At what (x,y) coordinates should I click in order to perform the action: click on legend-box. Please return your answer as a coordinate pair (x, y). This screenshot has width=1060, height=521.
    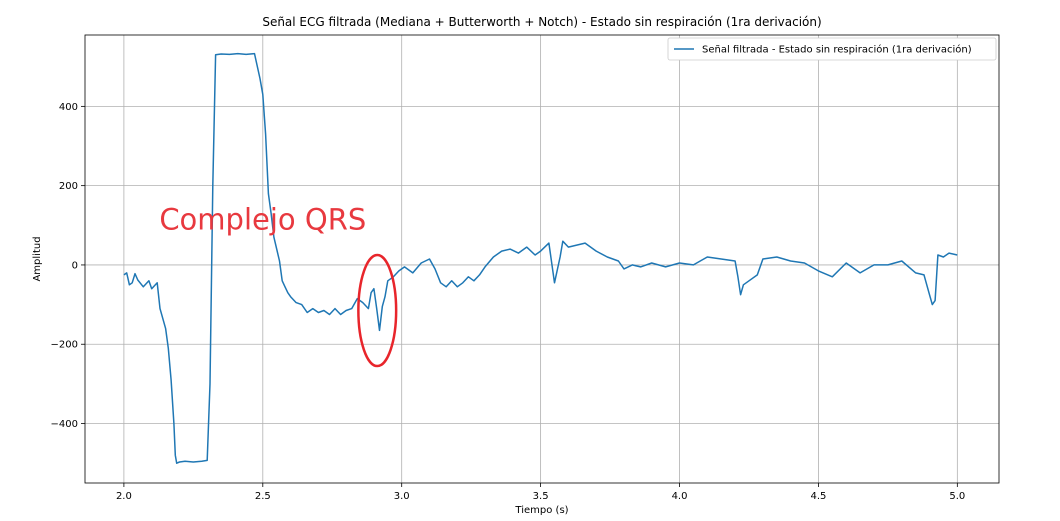
    Looking at the image, I should click on (832, 49).